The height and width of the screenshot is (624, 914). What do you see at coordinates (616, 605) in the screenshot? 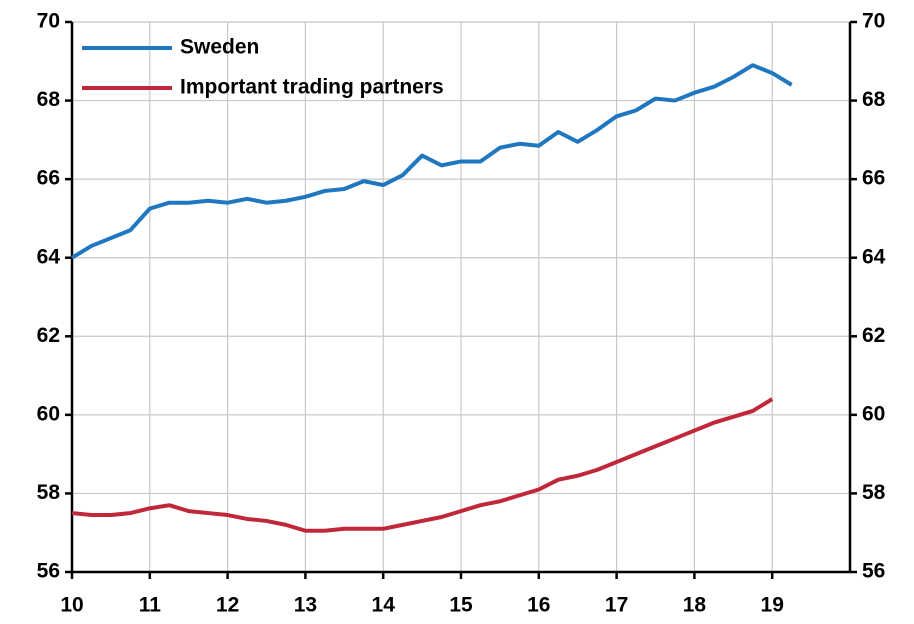
I see `x-tick-label: 17` at bounding box center [616, 605].